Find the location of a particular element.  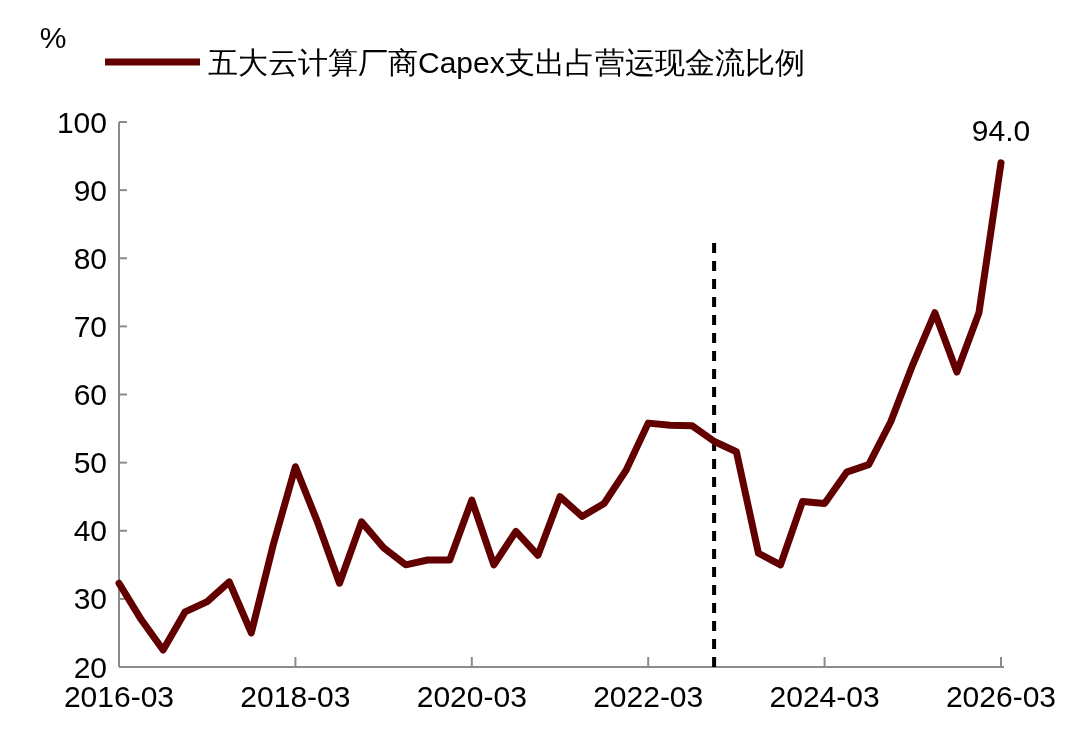

y-tick-label: 80 is located at coordinates (90, 258).